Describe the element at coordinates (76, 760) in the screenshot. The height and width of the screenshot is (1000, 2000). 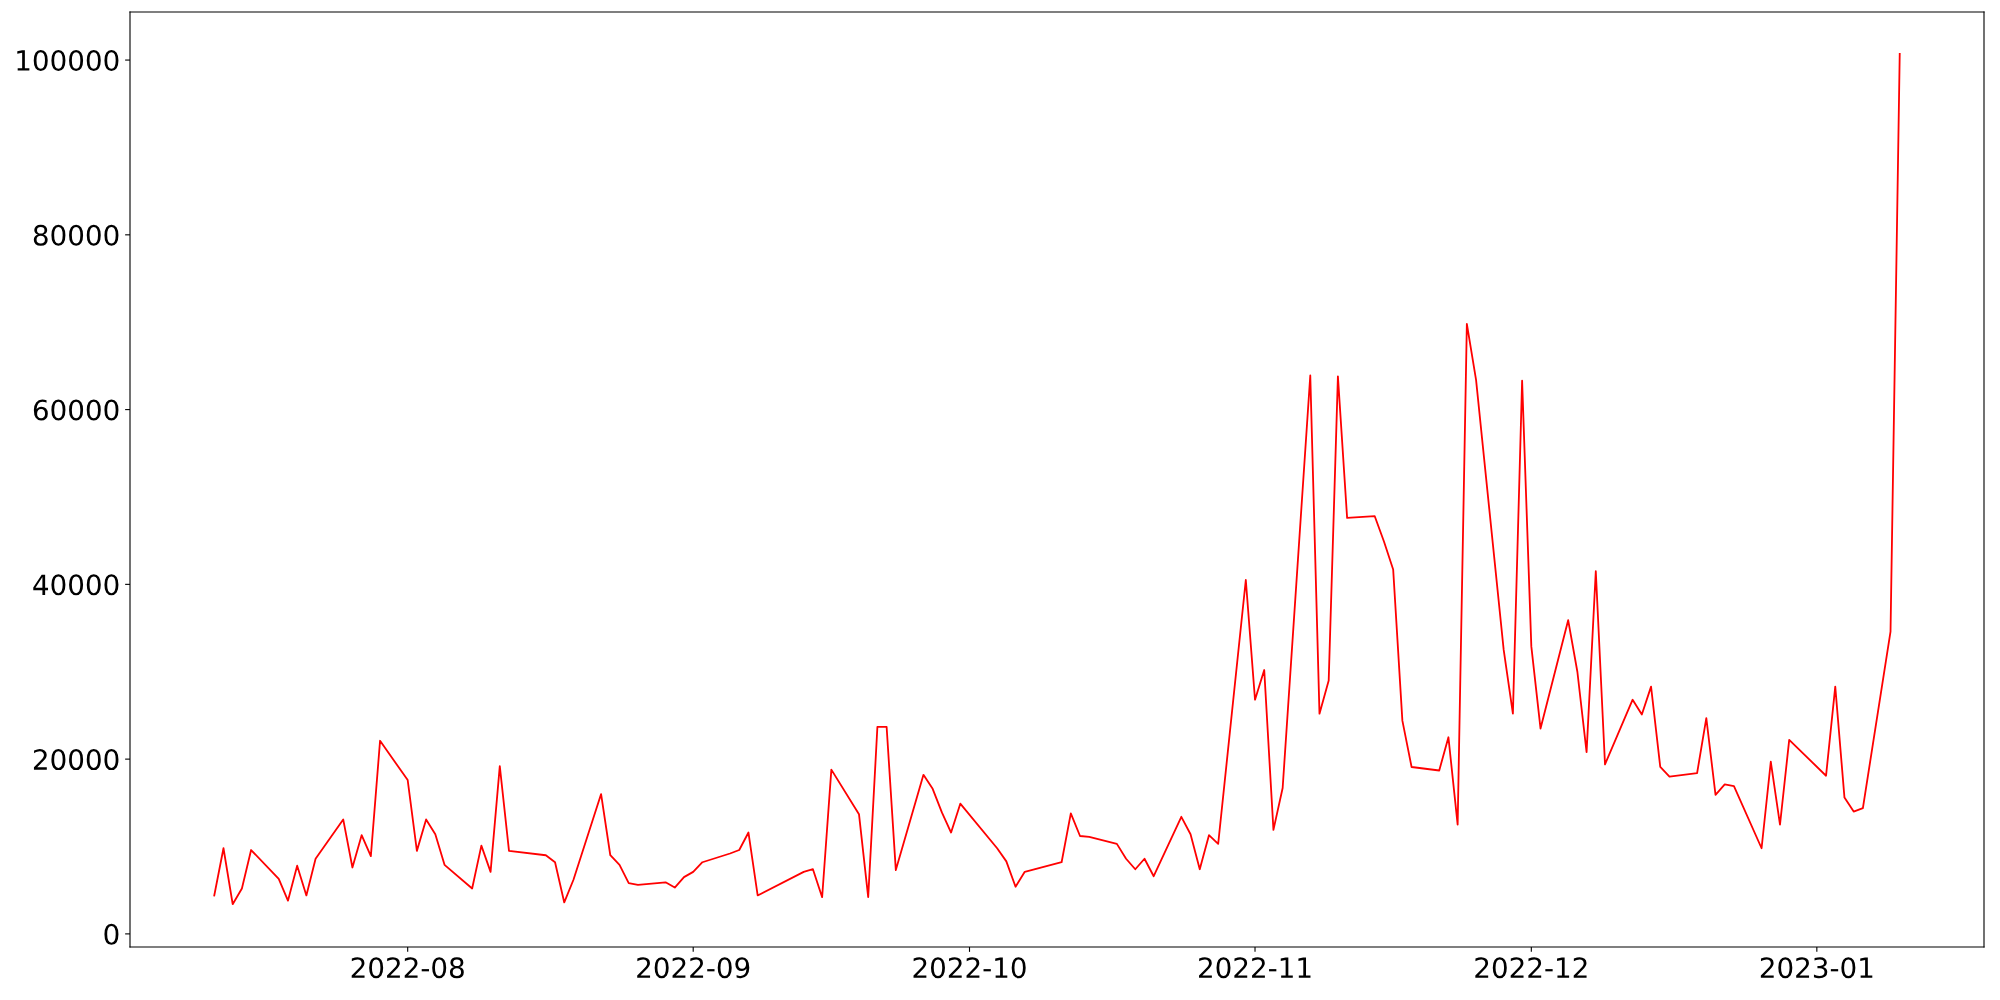
I see `y-tick-label: 20000` at that location.